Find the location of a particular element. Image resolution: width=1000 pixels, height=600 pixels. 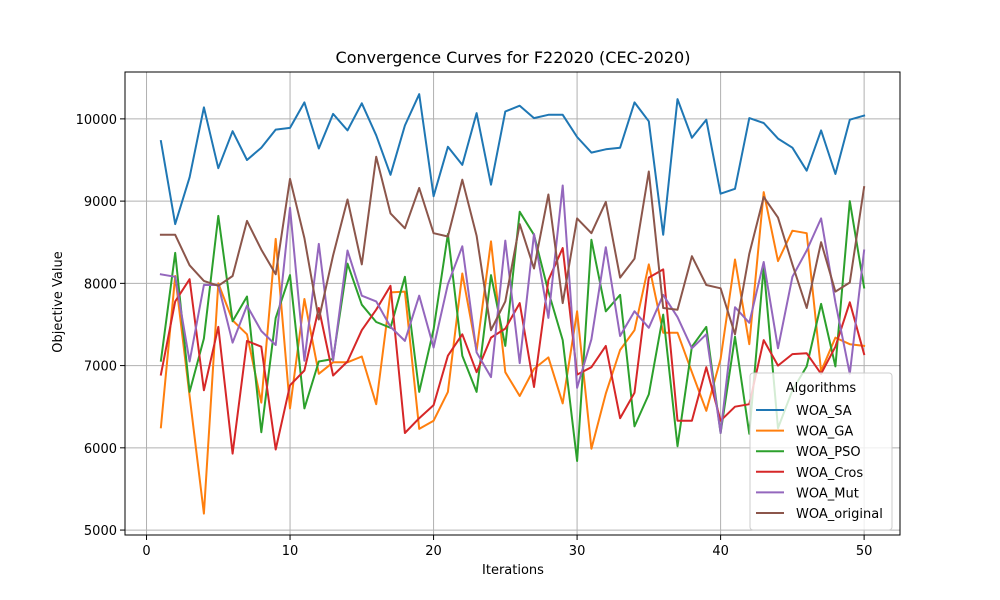

y-tick-label: 10000 is located at coordinates (96, 120).